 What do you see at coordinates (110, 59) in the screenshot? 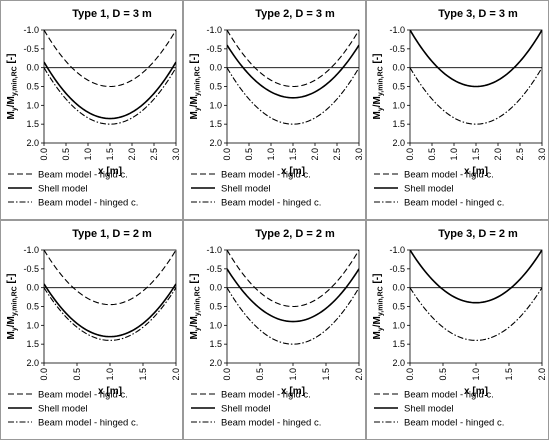
I see `series-line-beam-model-rigid-c` at bounding box center [110, 59].